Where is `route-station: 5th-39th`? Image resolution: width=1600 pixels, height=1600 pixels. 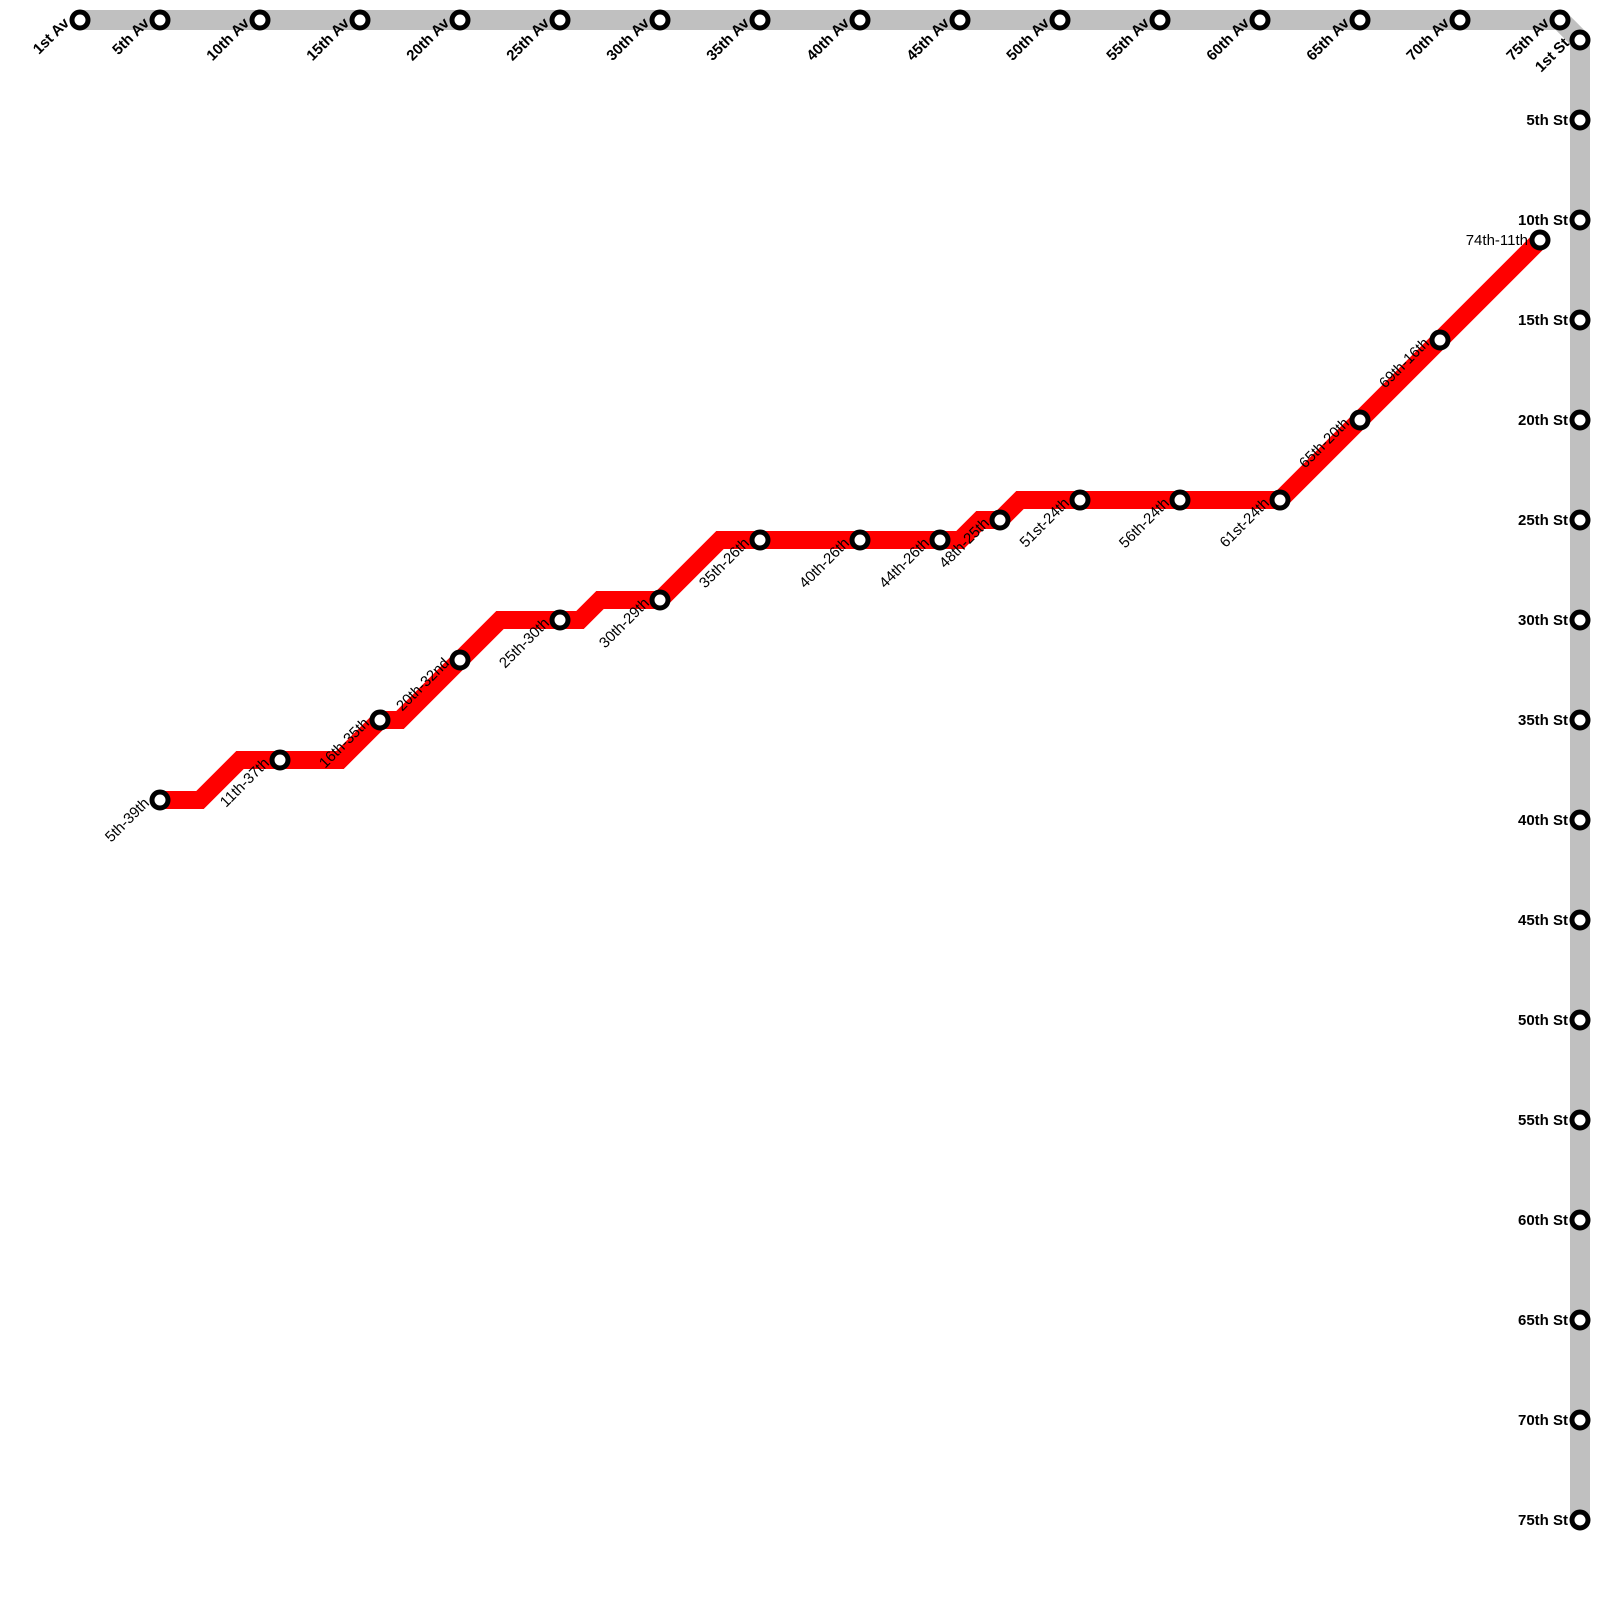 route-station: 5th-39th is located at coordinates (136, 817).